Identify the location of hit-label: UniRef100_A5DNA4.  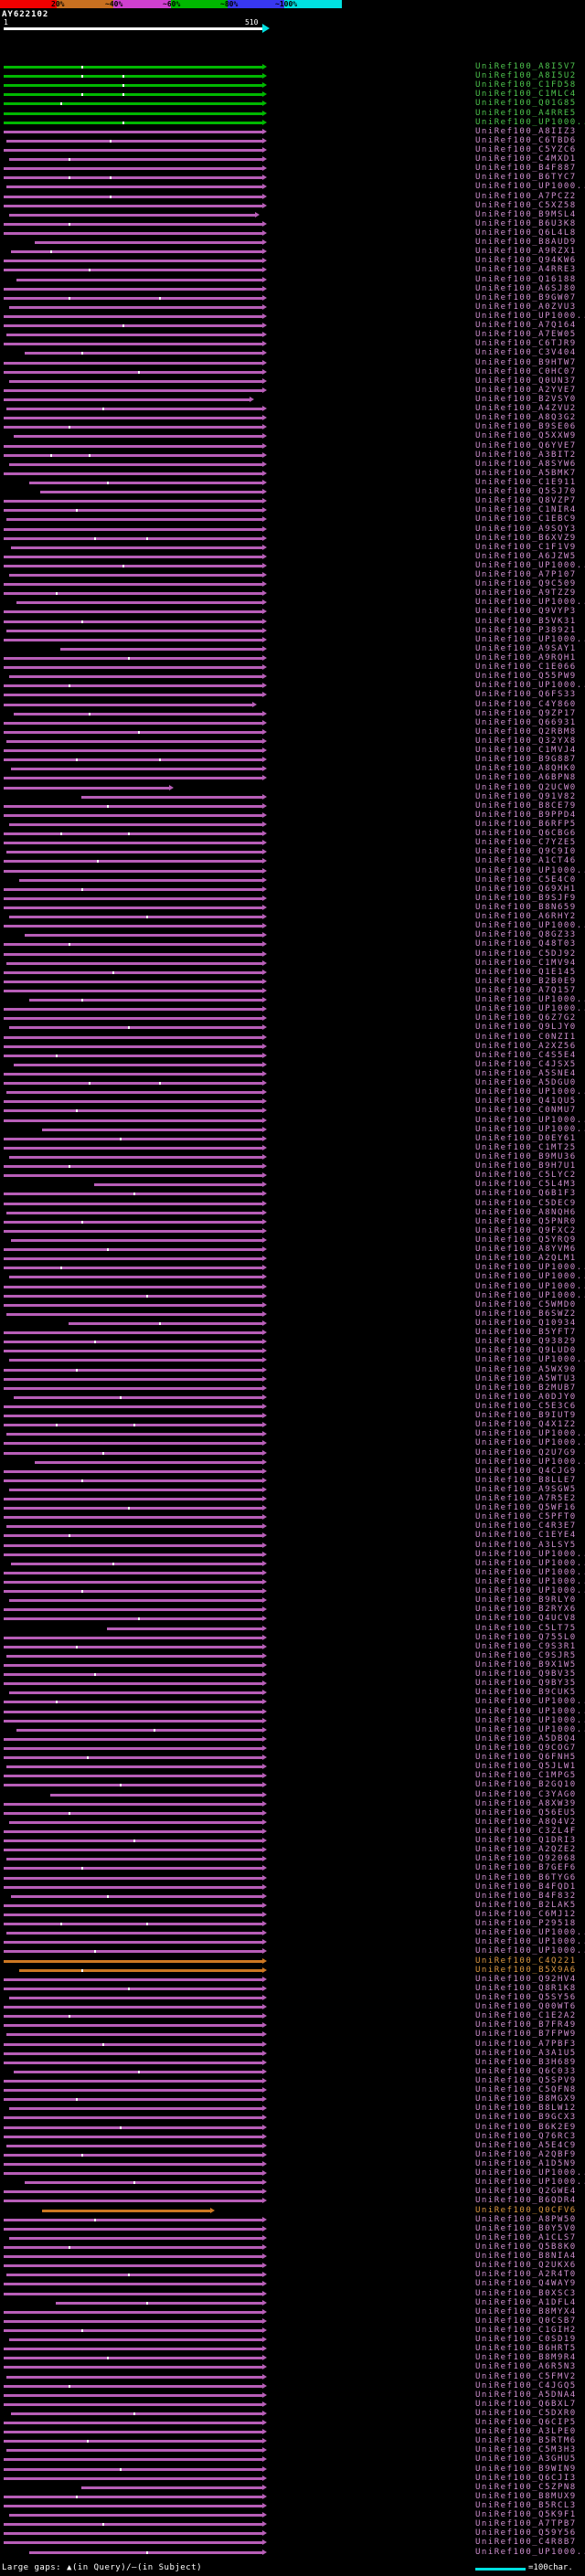
(526, 2395).